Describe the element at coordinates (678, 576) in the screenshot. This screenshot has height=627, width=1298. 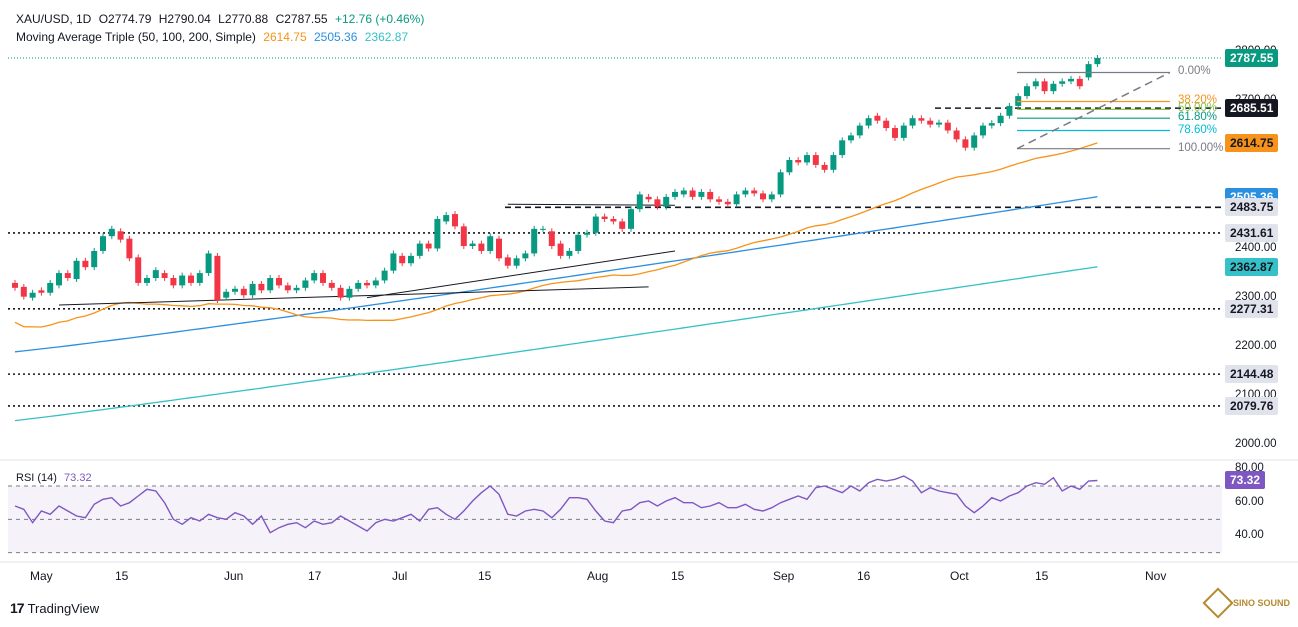
I see `x-tick-7: 15` at that location.